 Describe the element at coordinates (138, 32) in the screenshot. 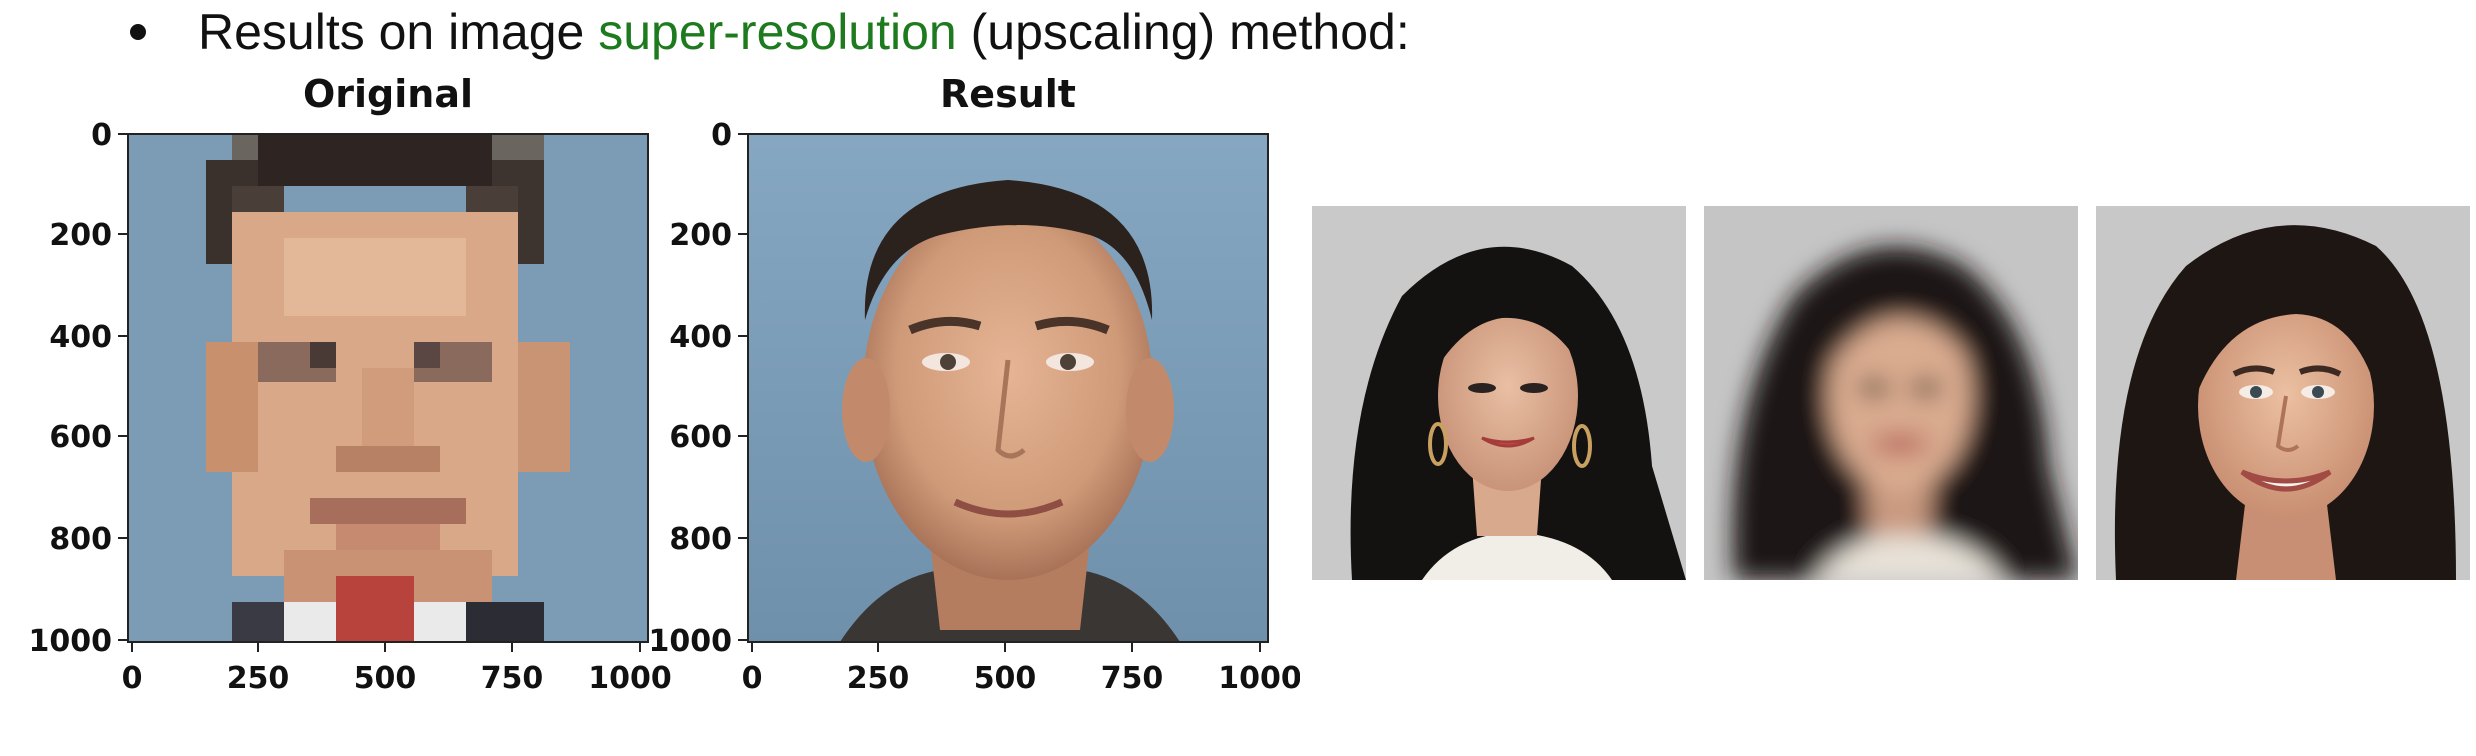

I see `bullet-icon` at that location.